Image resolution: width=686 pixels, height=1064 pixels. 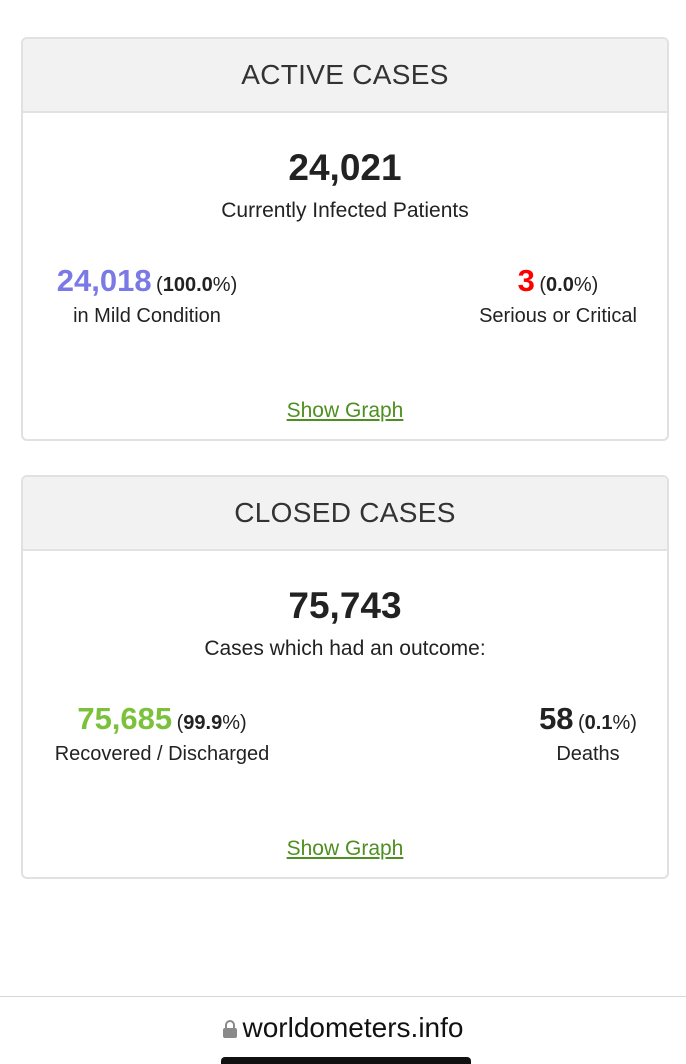 What do you see at coordinates (353, 1027) in the screenshot?
I see `url-text: worldometers.info` at bounding box center [353, 1027].